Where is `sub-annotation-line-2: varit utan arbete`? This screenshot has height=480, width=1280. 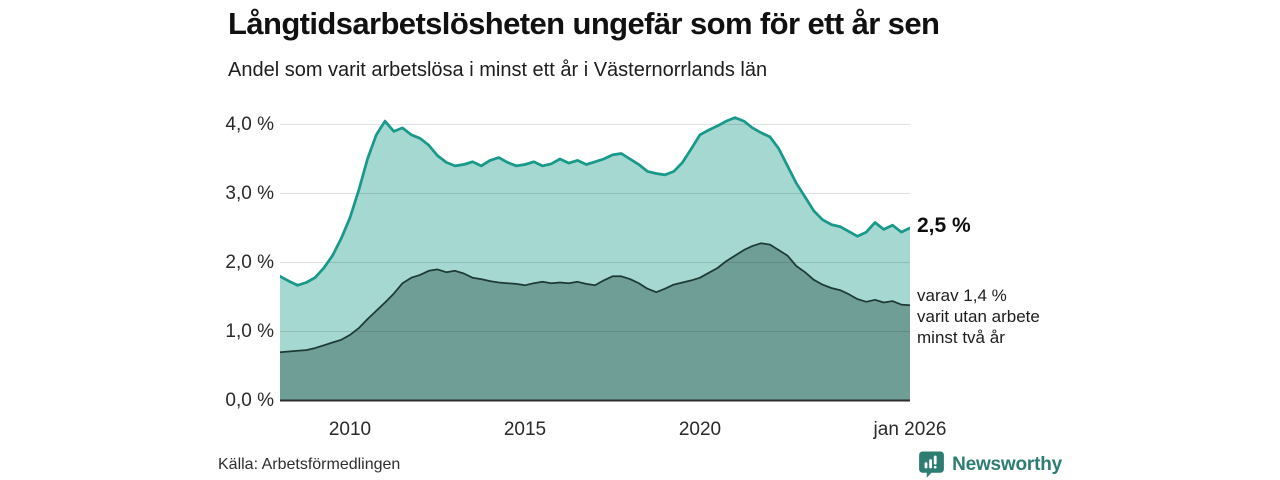 sub-annotation-line-2: varit utan arbete is located at coordinates (978, 316).